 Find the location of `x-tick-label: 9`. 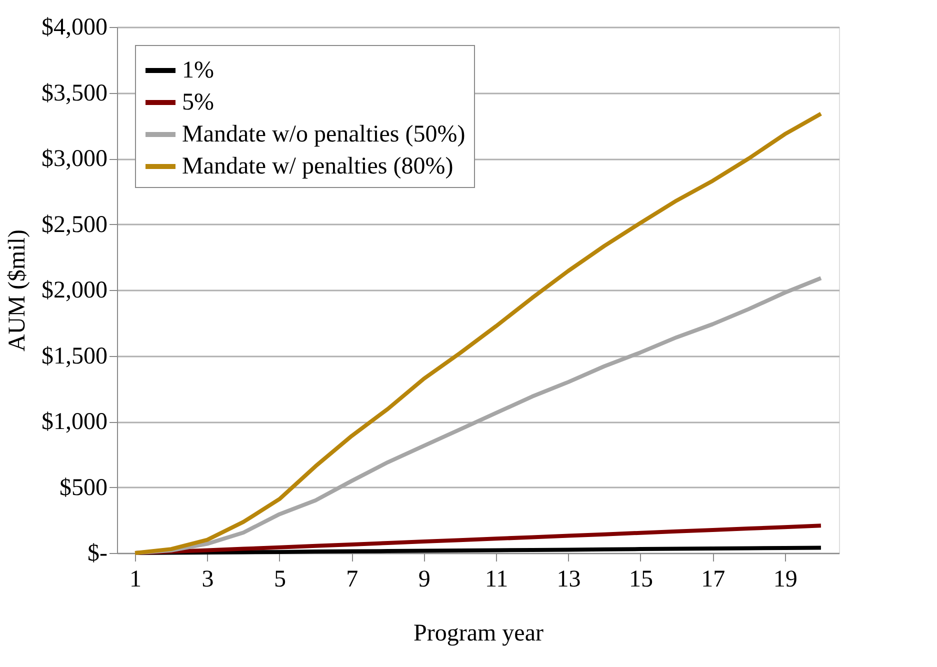

x-tick-label: 9 is located at coordinates (424, 579).